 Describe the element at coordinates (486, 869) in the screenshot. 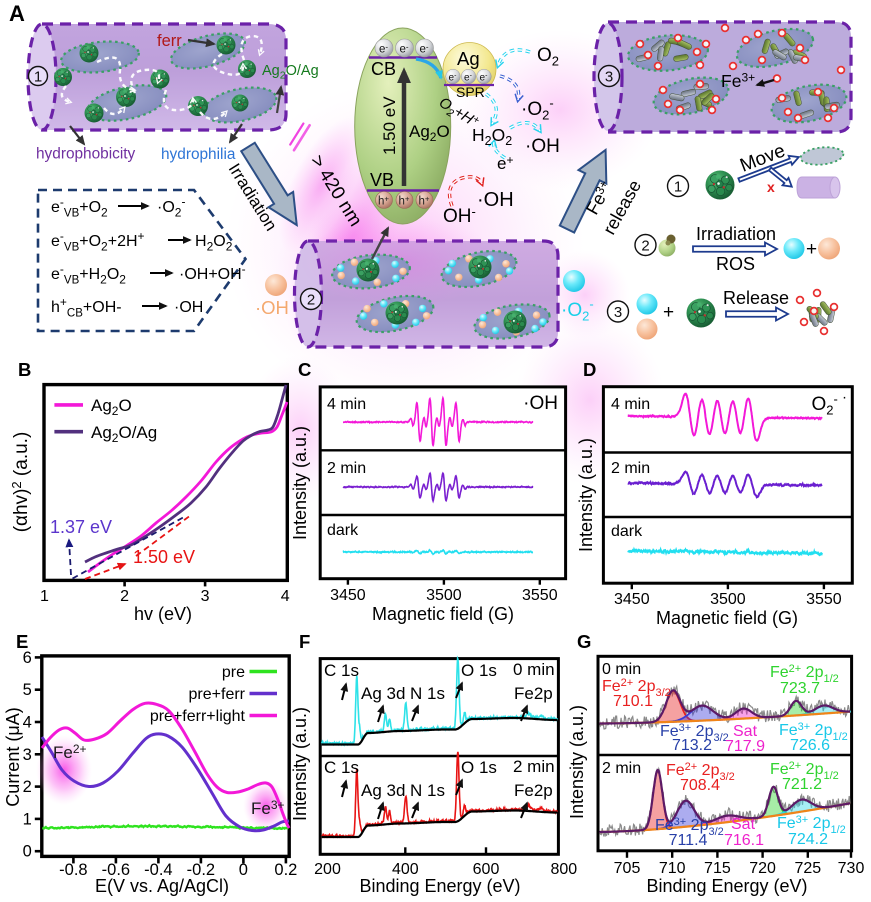

I see `svg-text: 600` at that location.